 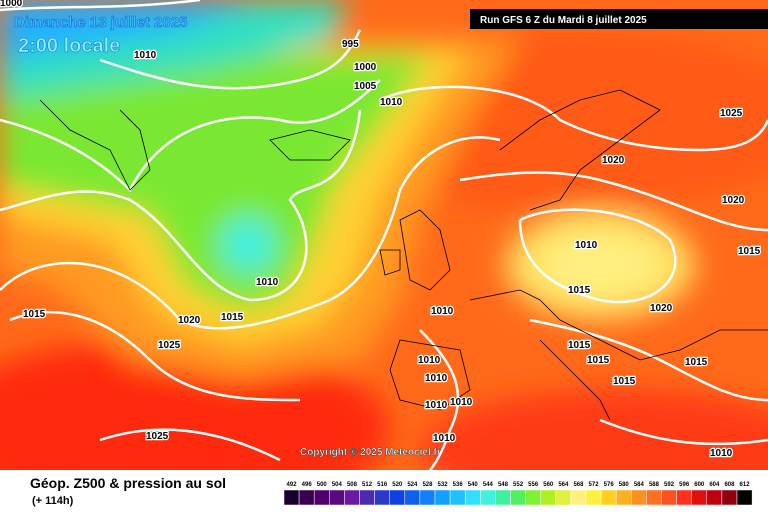 I want to click on scale-label: 524, so click(x=412, y=485).